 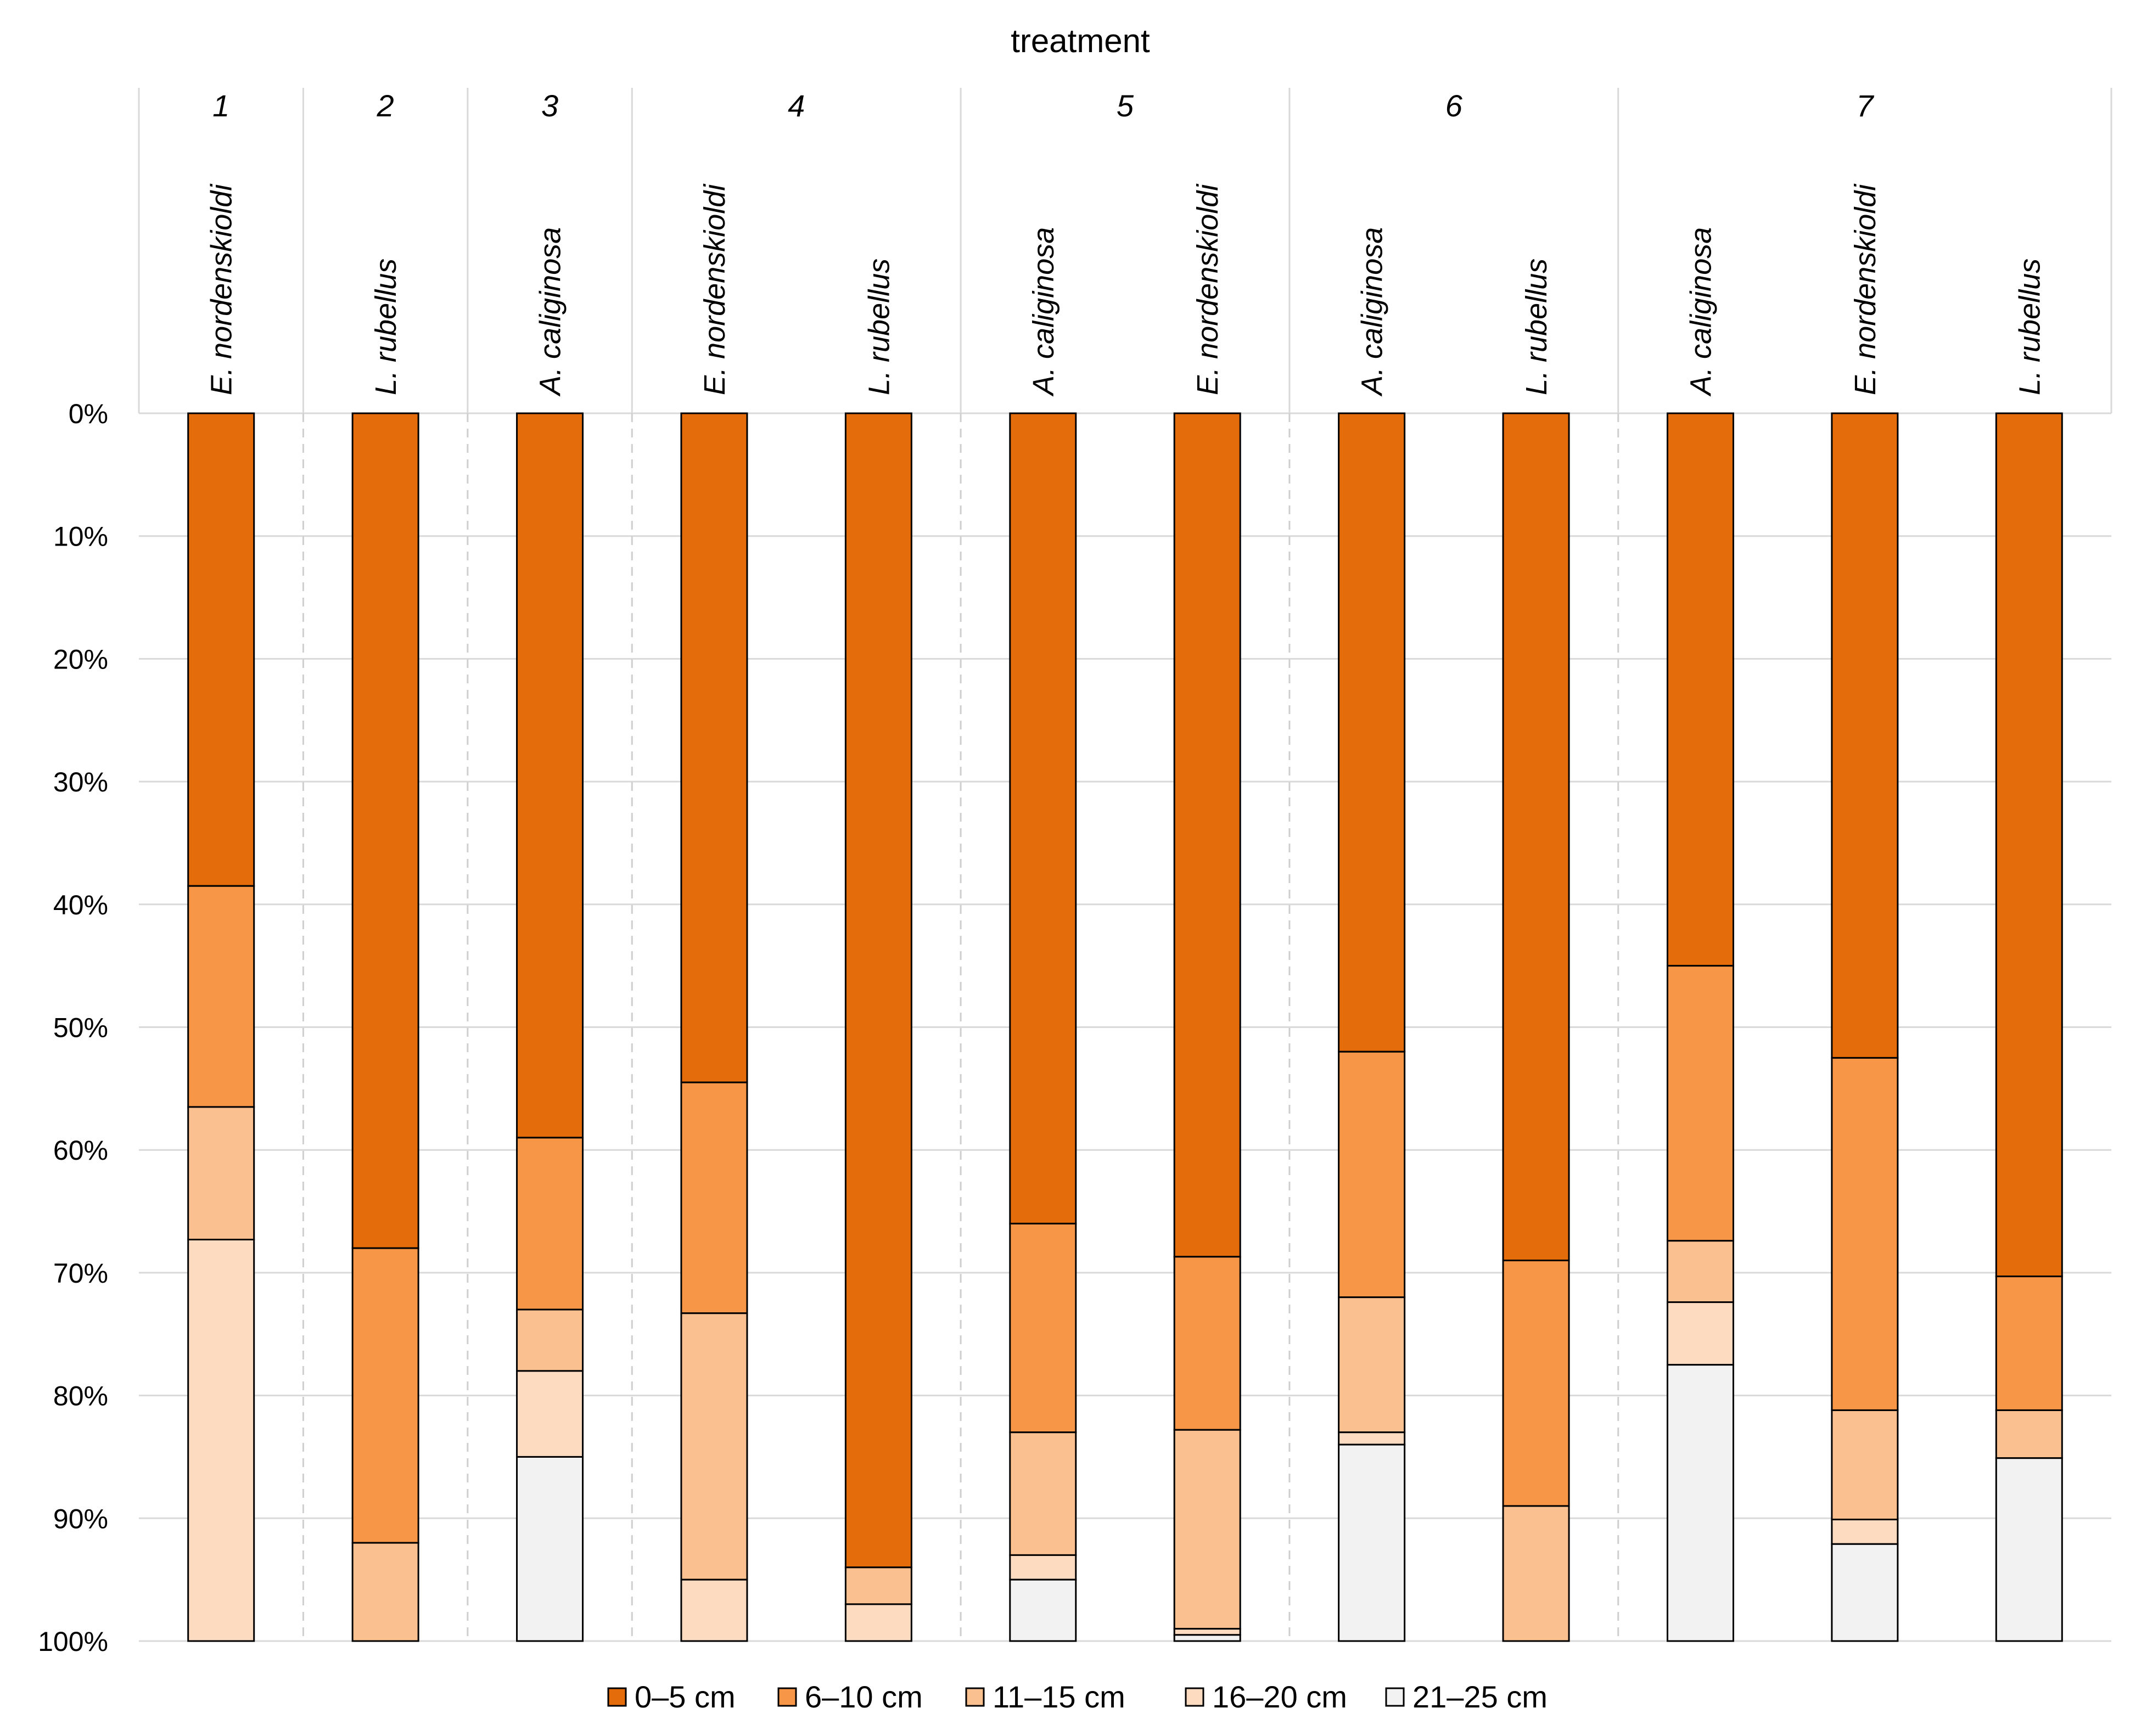 I want to click on y-tick-label: 10%, so click(x=80, y=536).